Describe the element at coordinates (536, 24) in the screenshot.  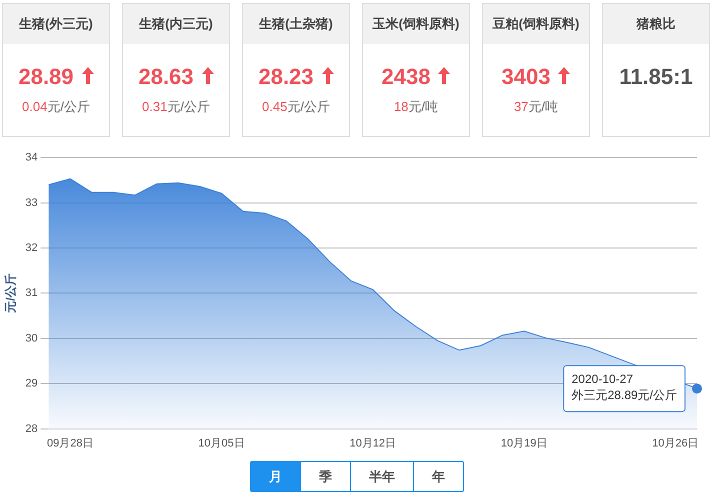
I see `category-label: 豆粕(饲料原料)` at that location.